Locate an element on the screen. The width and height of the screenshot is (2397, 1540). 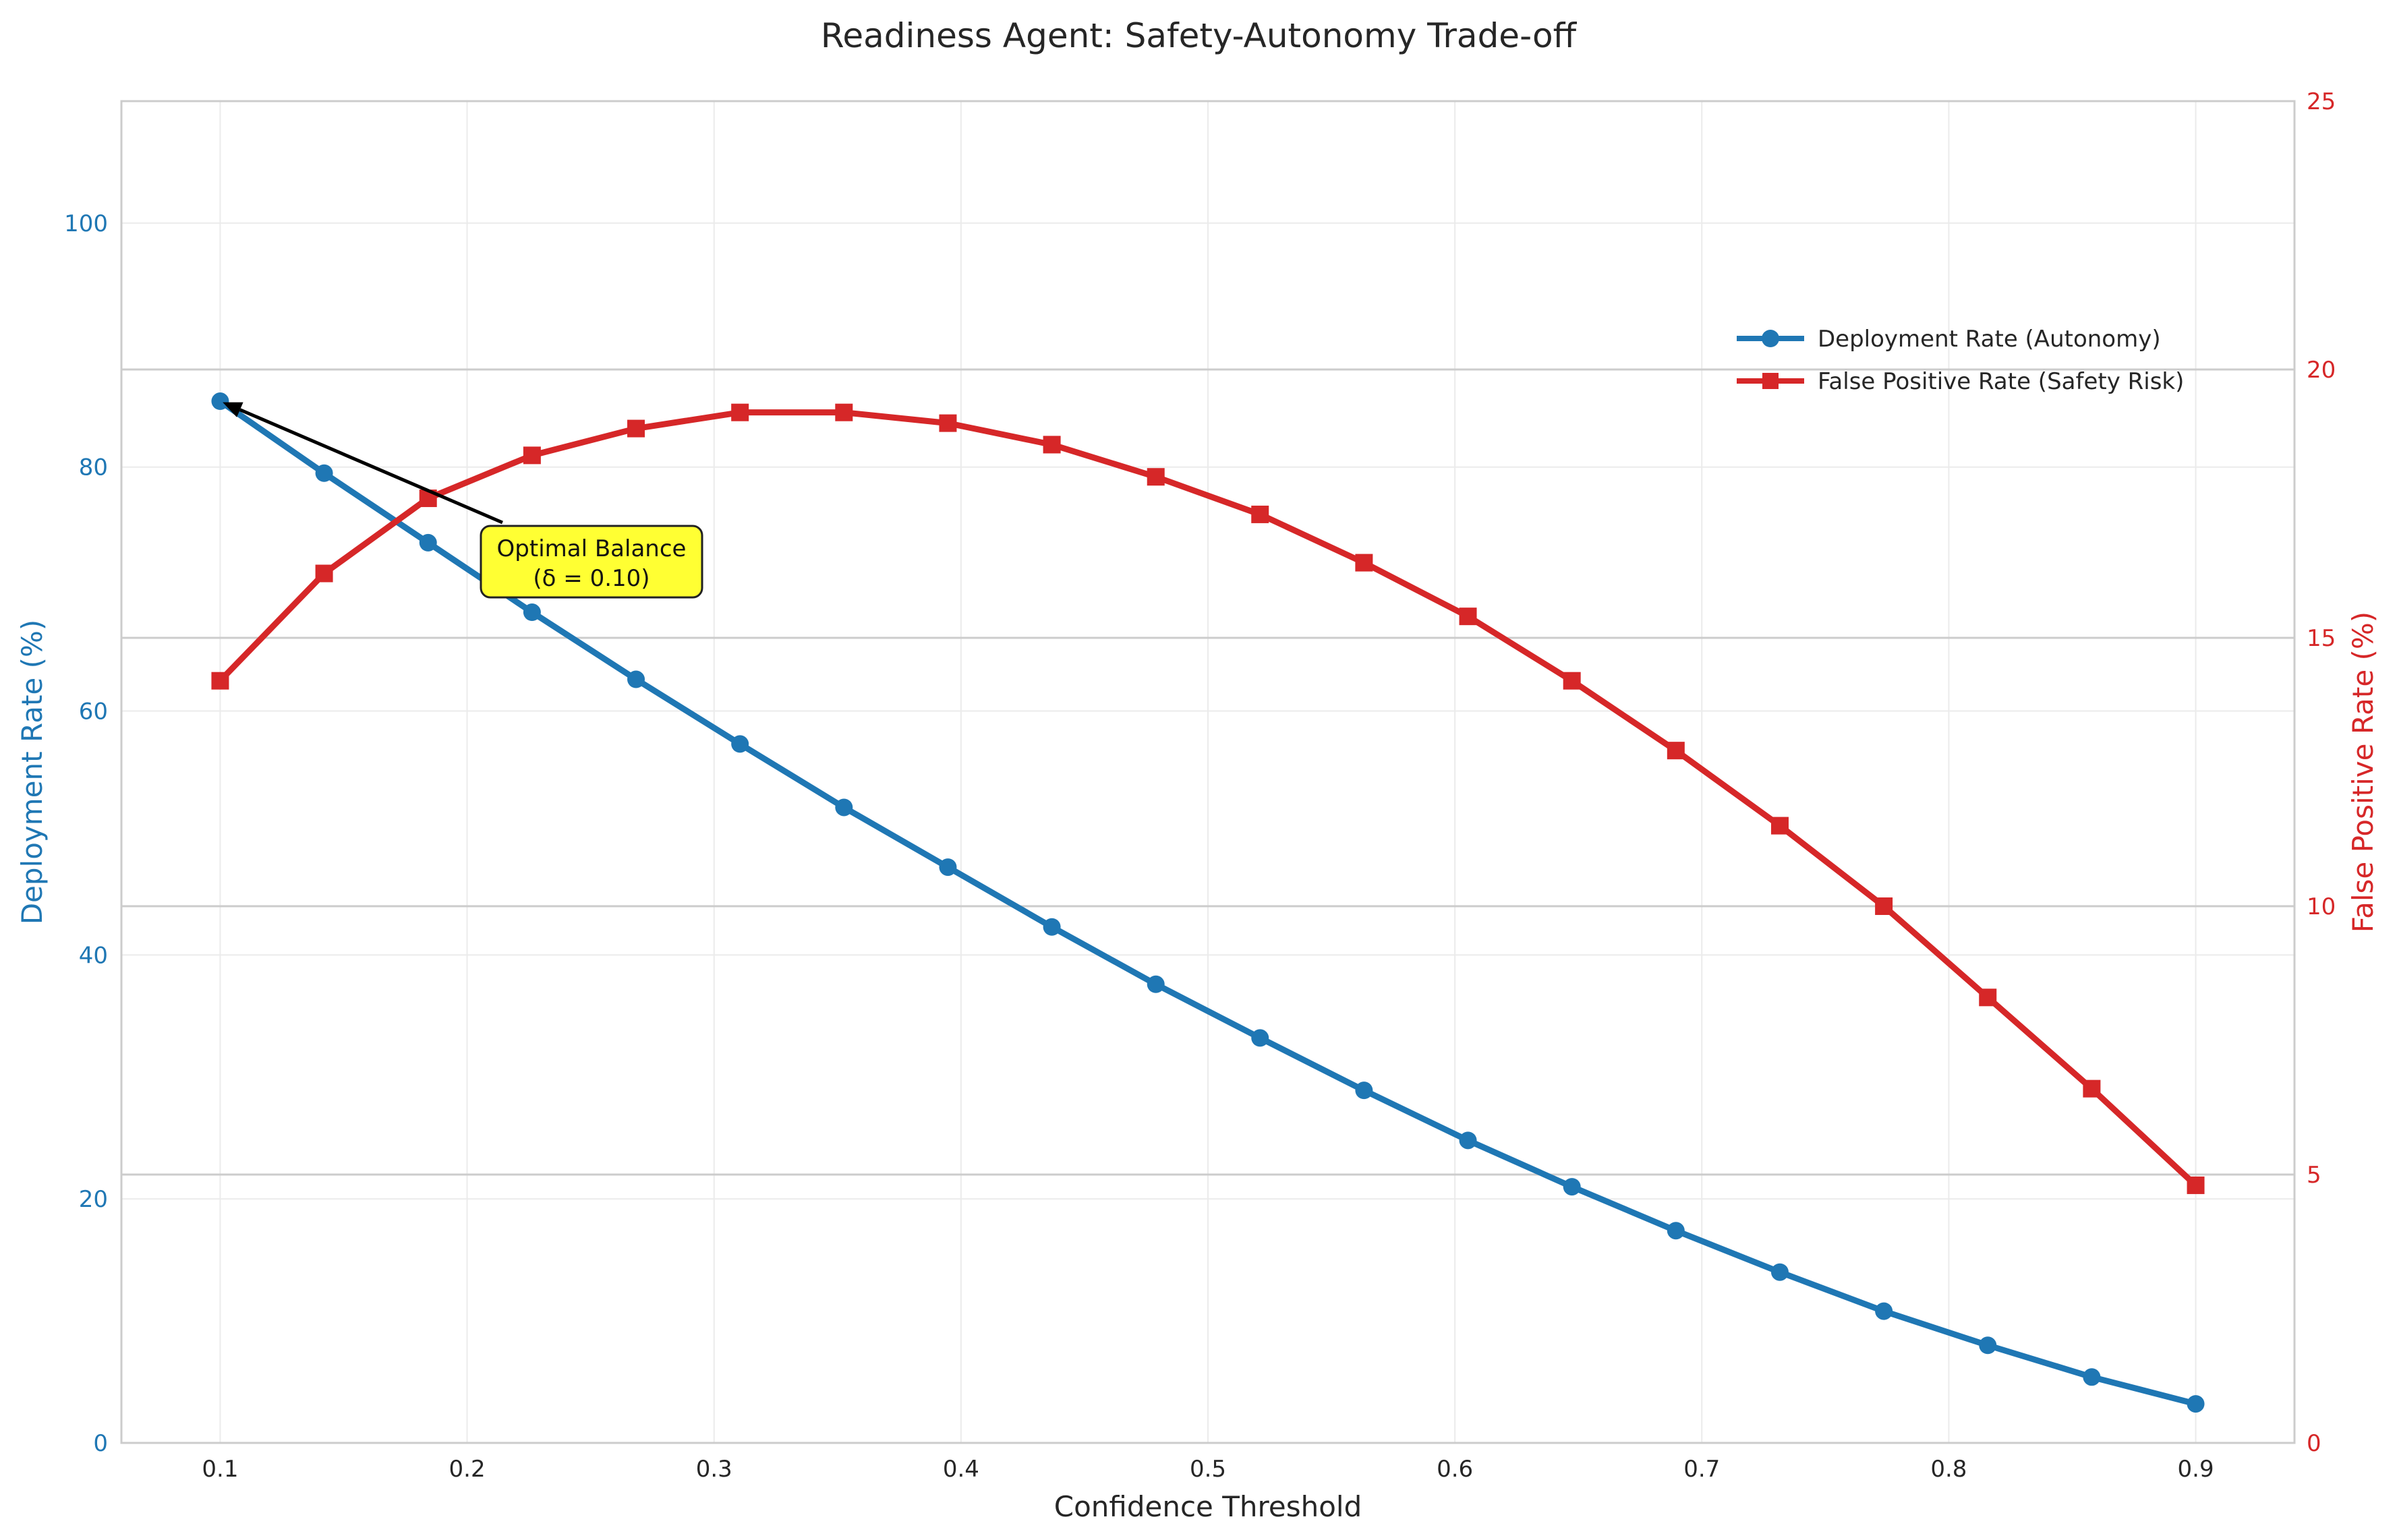
y-right-tick-label: 15 is located at coordinates (2321, 638).